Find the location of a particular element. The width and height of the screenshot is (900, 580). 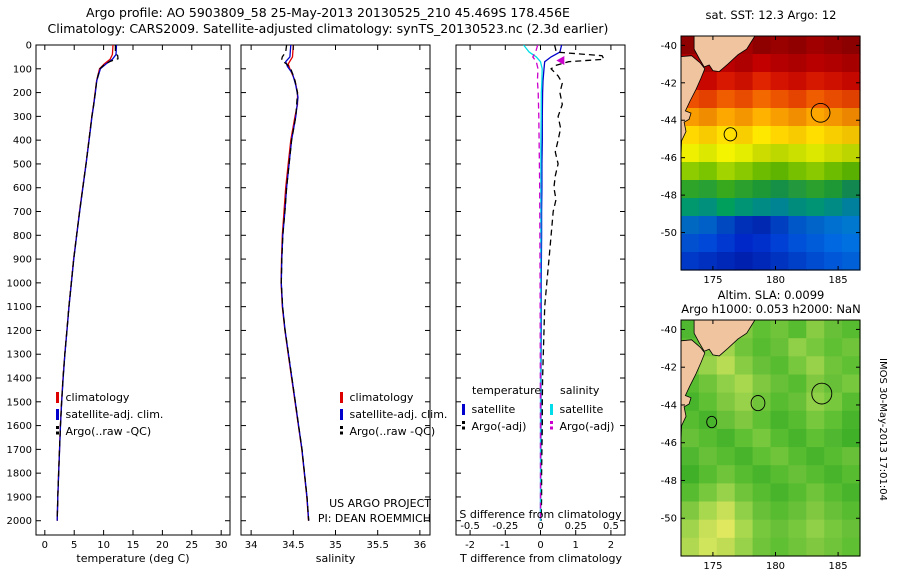

project-note: US ARGO PROJECT PI: DEAN ROEMMICH is located at coordinates (372, 511).